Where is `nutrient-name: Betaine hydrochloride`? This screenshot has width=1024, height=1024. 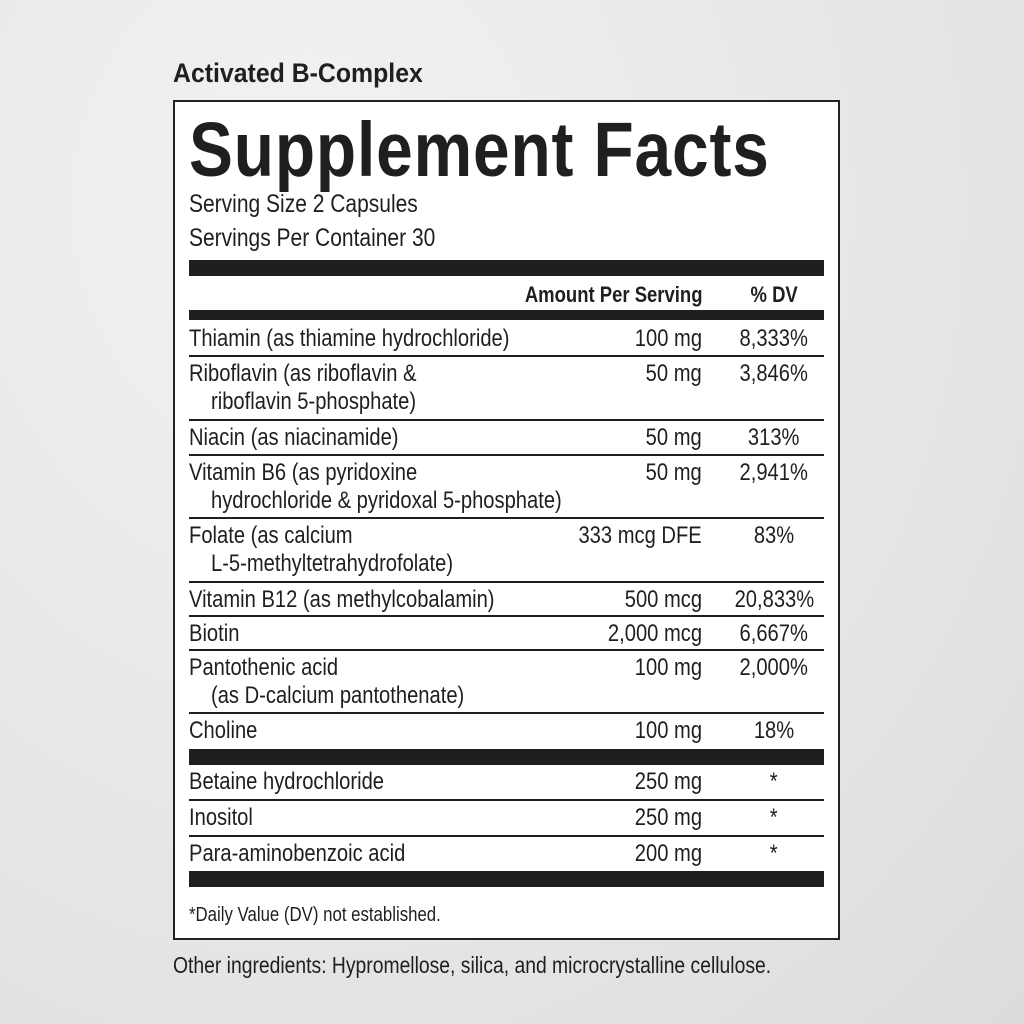 nutrient-name: Betaine hydrochloride is located at coordinates (305, 782).